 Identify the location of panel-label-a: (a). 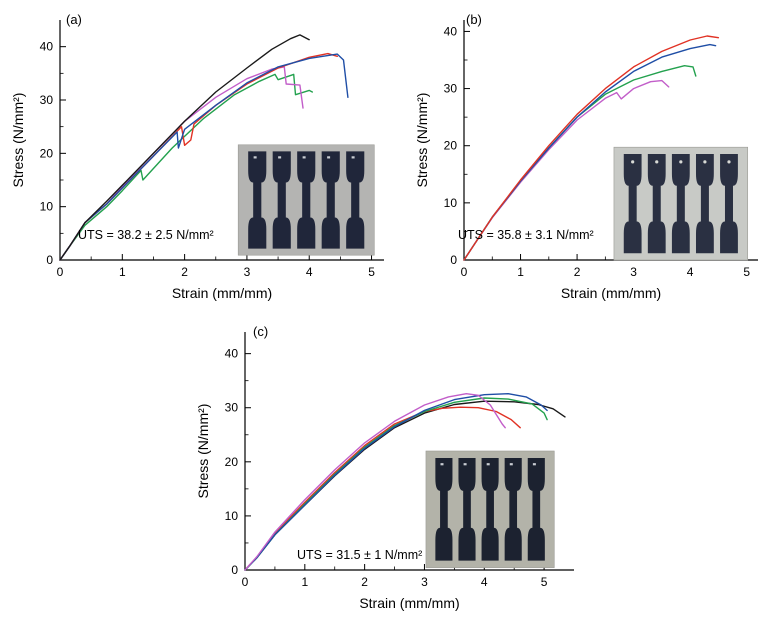
(74, 19).